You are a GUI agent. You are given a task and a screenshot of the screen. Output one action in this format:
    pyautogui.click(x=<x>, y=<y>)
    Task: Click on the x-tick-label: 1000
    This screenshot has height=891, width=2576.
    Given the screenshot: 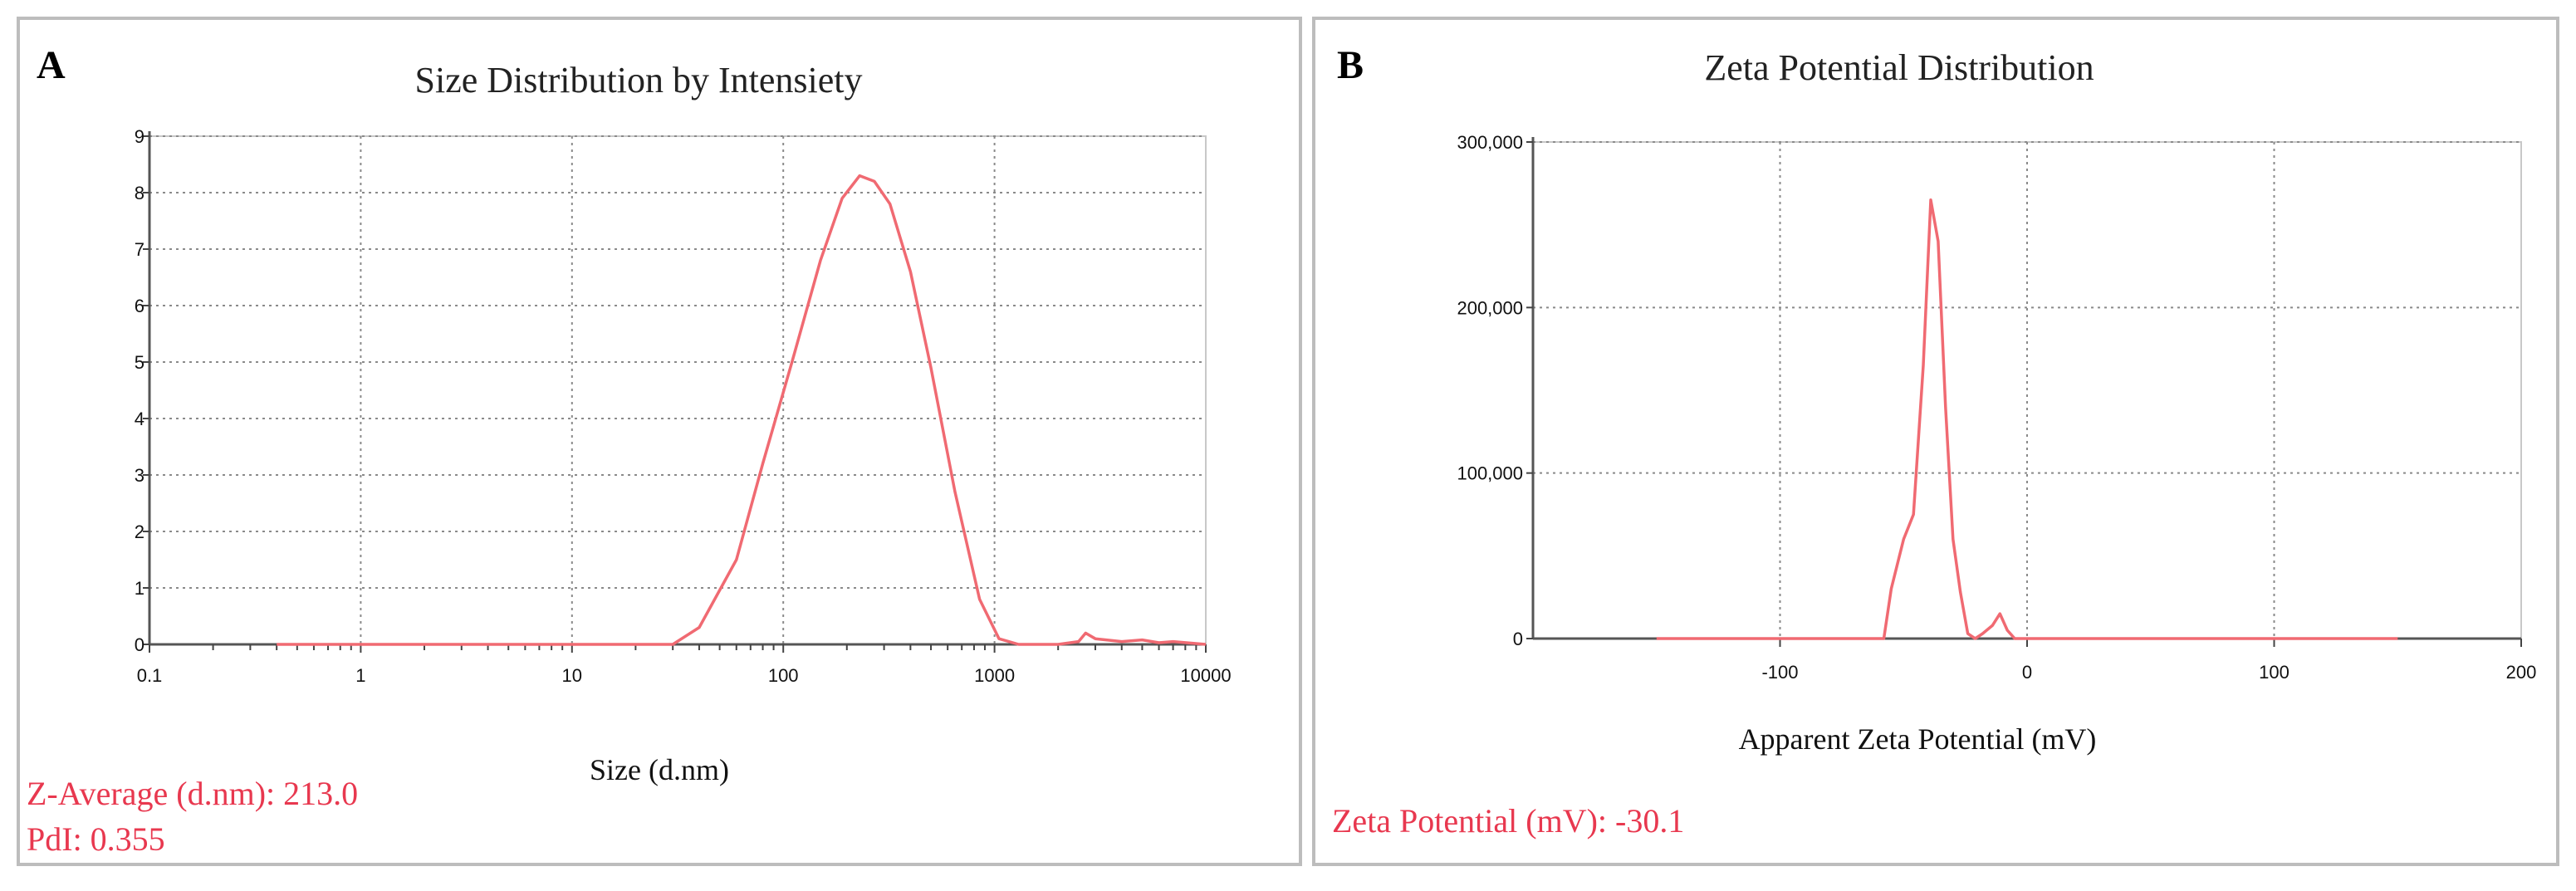 What is the action you would take?
    pyautogui.click(x=995, y=675)
    